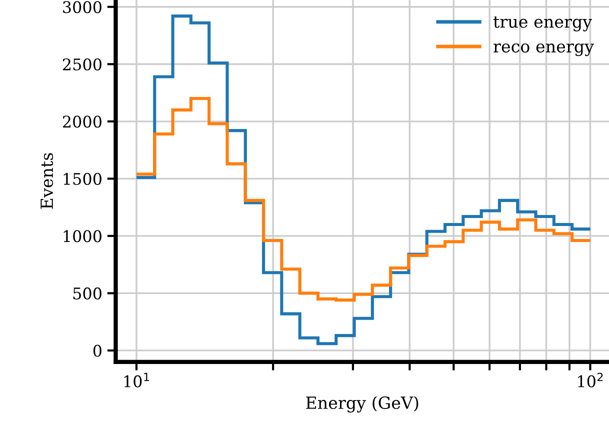  I want to click on x-axis-title: Energy (GeV), so click(362, 404).